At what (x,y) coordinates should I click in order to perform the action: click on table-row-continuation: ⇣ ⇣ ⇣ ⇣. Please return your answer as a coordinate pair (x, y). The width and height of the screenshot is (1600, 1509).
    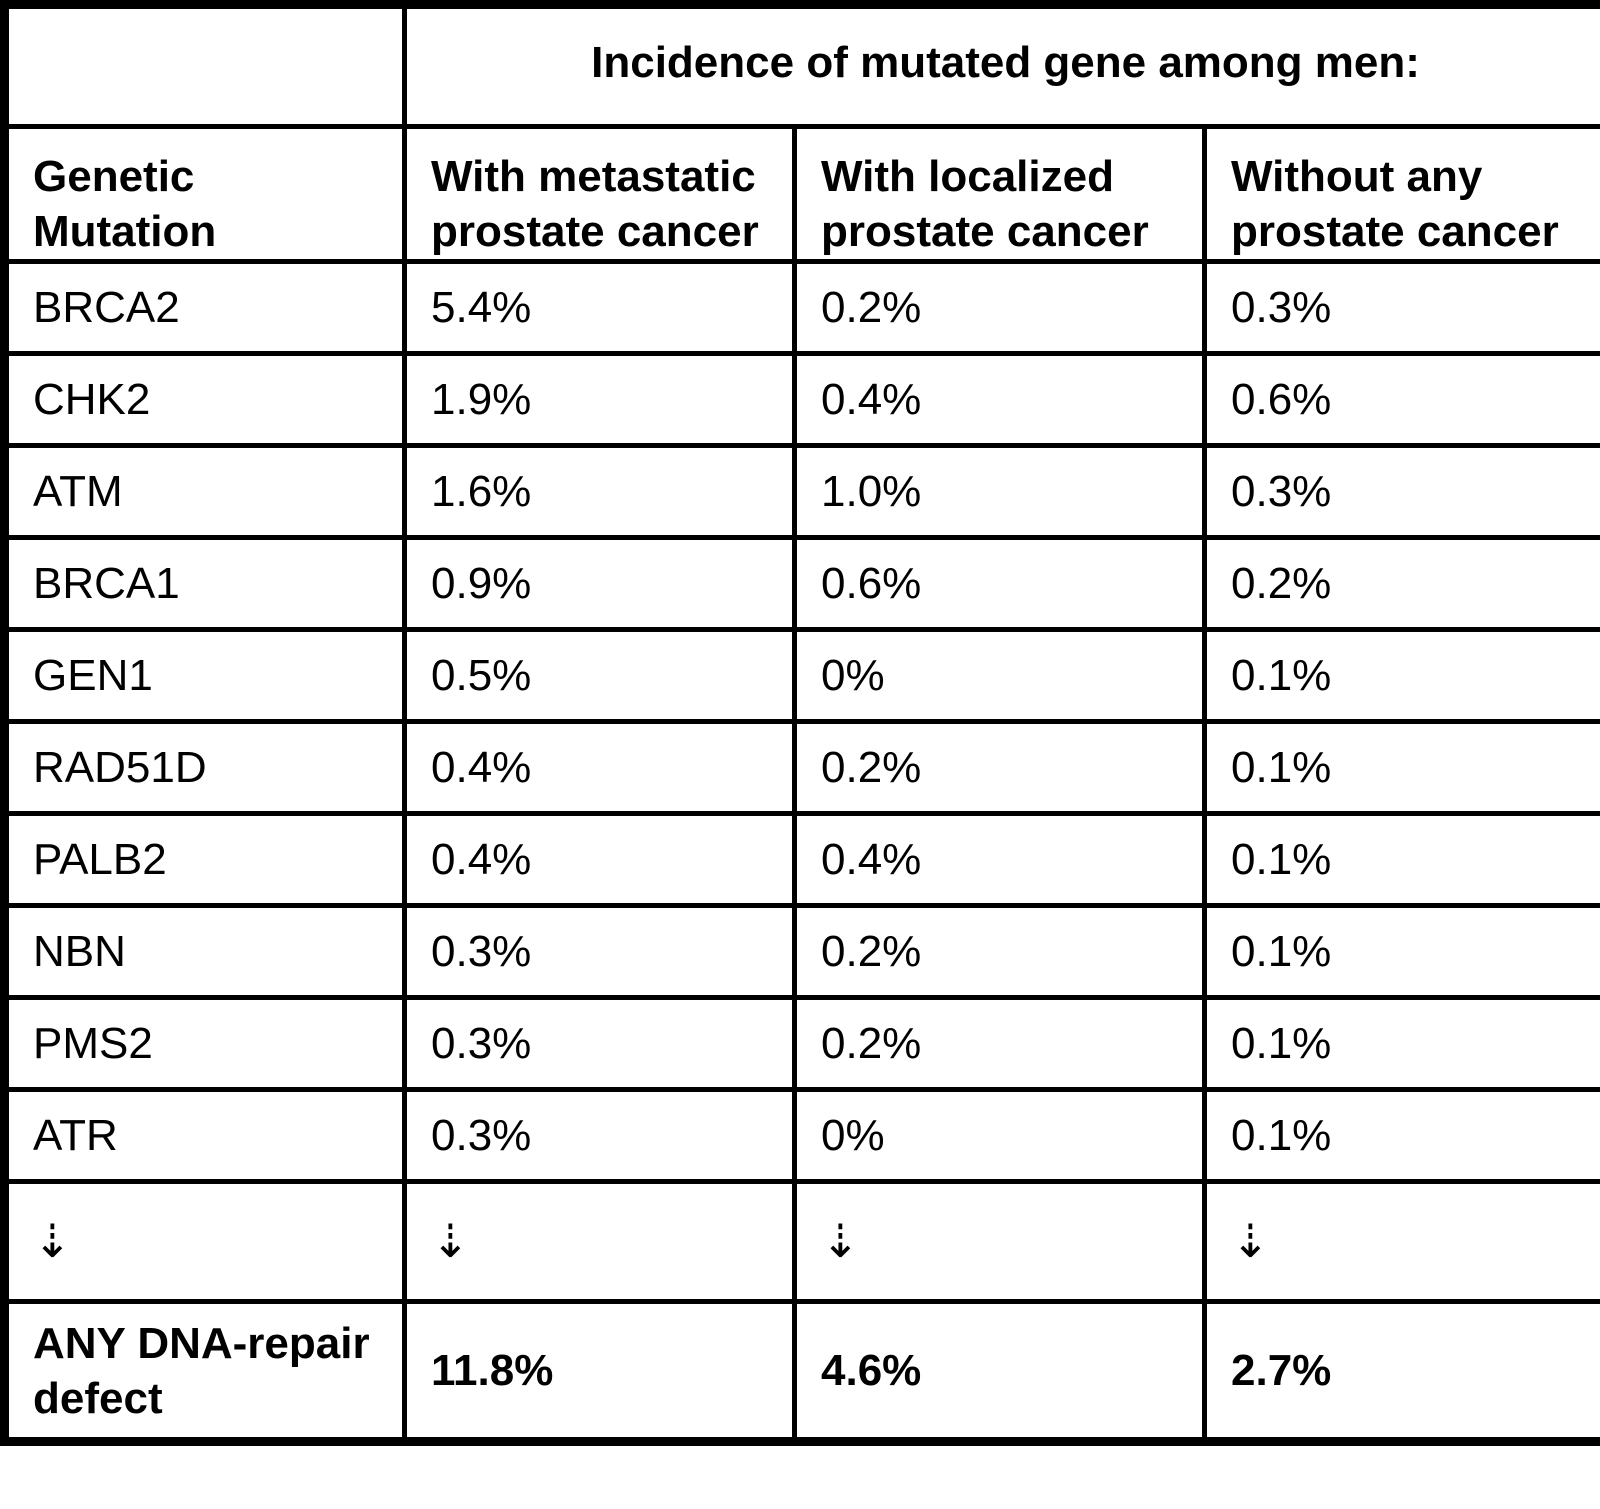
    Looking at the image, I should click on (801, 1241).